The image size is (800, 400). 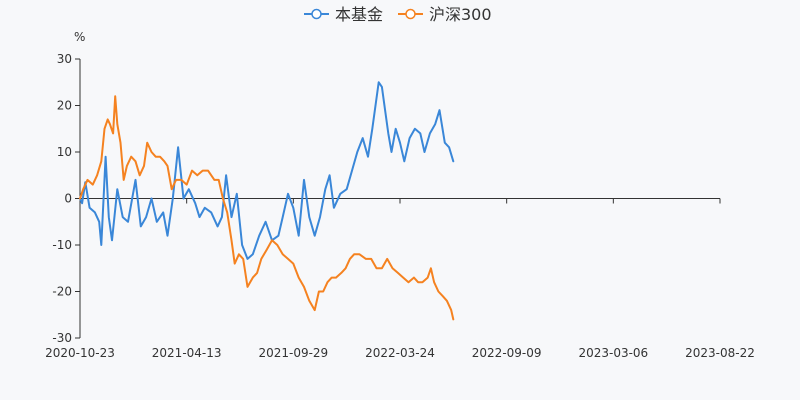 I want to click on y-tick-label: 30, so click(x=64, y=59).